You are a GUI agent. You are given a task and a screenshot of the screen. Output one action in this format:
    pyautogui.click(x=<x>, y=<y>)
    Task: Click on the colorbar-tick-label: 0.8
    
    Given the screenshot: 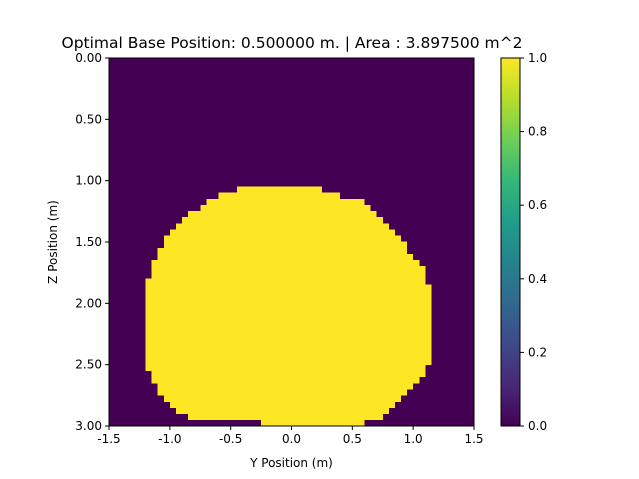 What is the action you would take?
    pyautogui.click(x=537, y=132)
    